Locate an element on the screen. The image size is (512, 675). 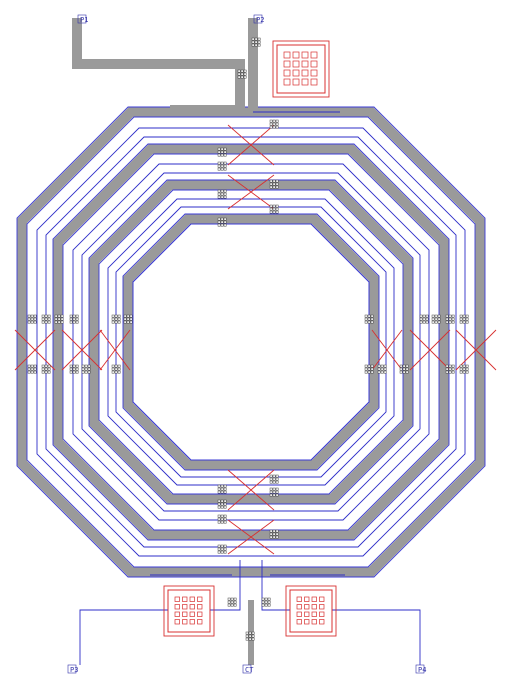
pin-top-right-marker is located at coordinates (258, 19).